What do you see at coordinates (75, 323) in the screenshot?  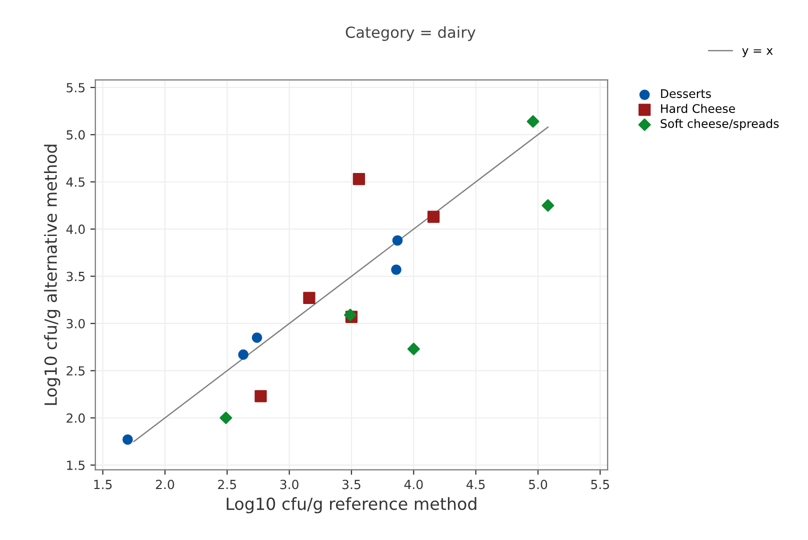 I see `y-tick-label: 3.0` at bounding box center [75, 323].